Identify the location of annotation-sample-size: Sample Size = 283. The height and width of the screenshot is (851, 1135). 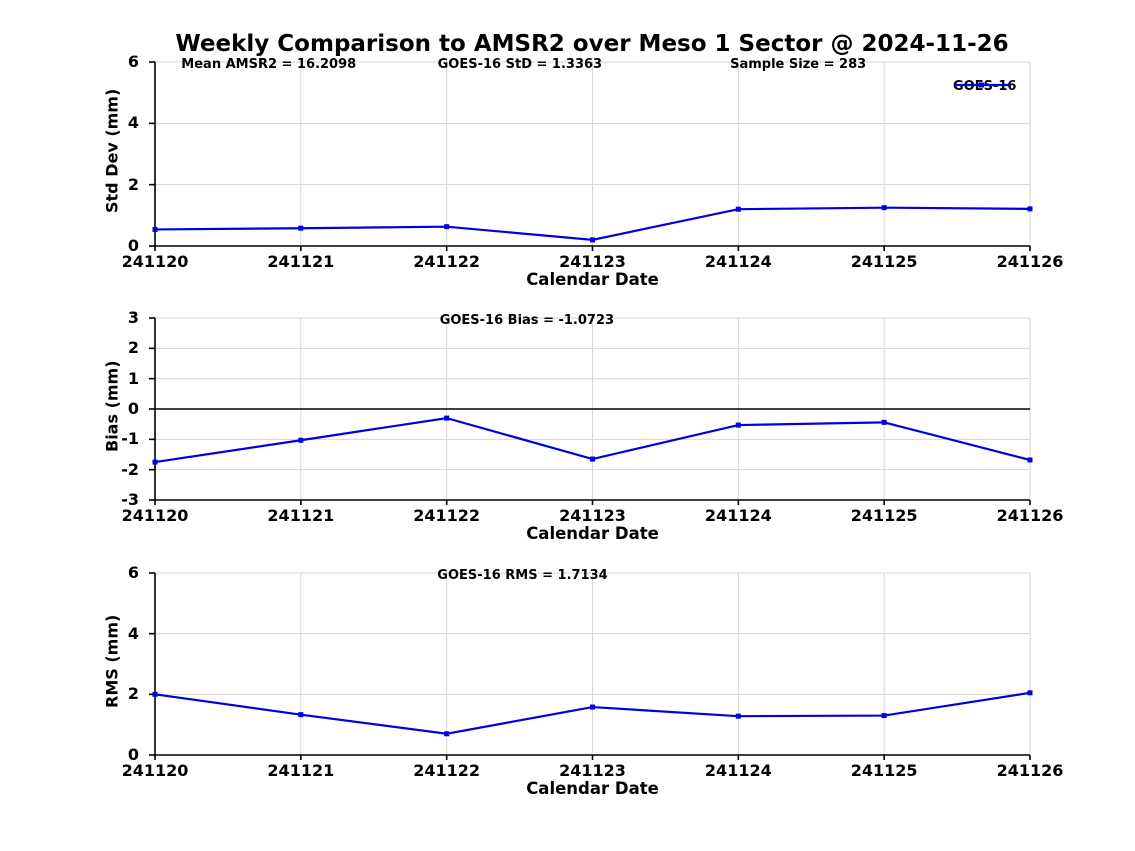
(798, 64).